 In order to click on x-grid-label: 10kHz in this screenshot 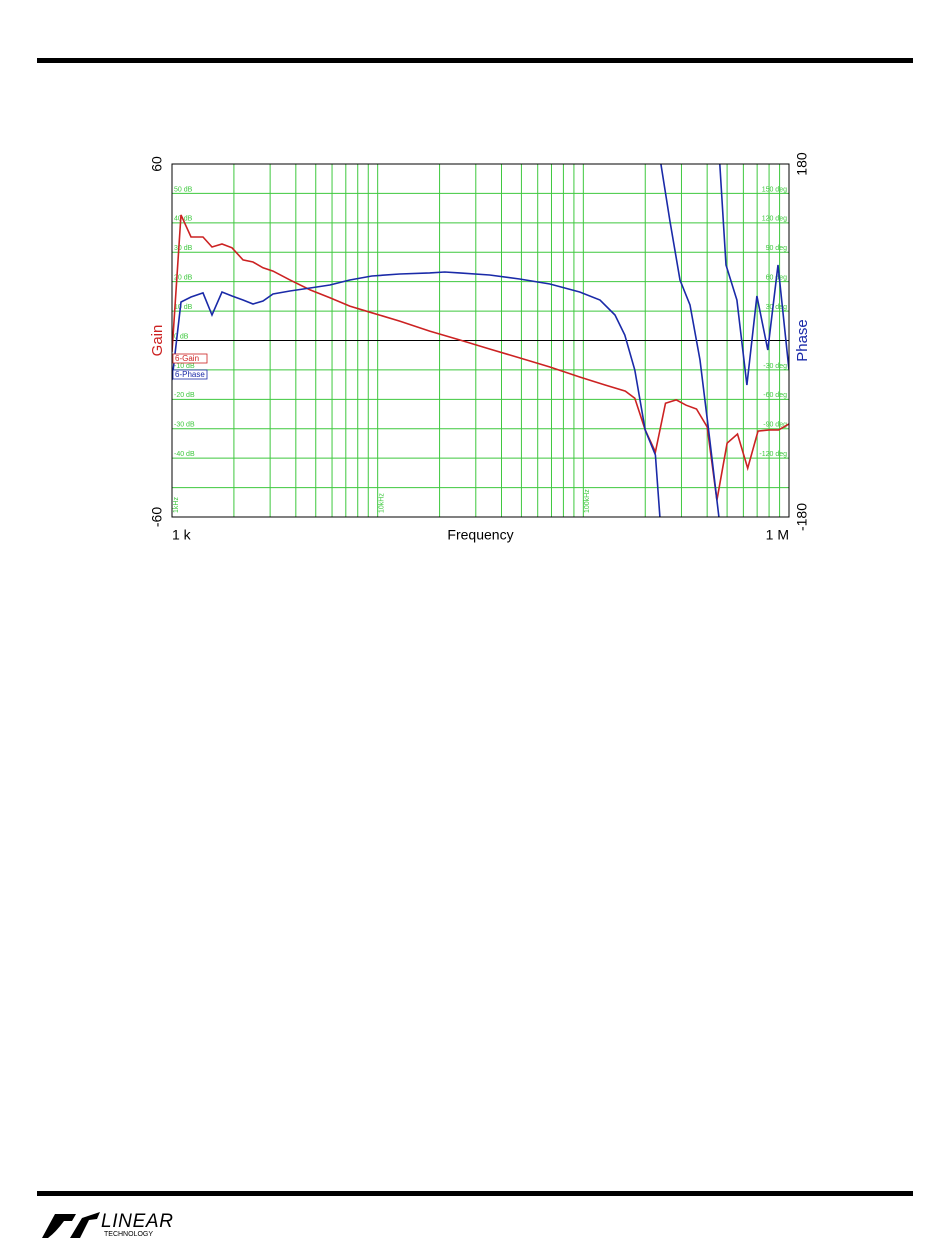, I will do `click(382, 503)`.